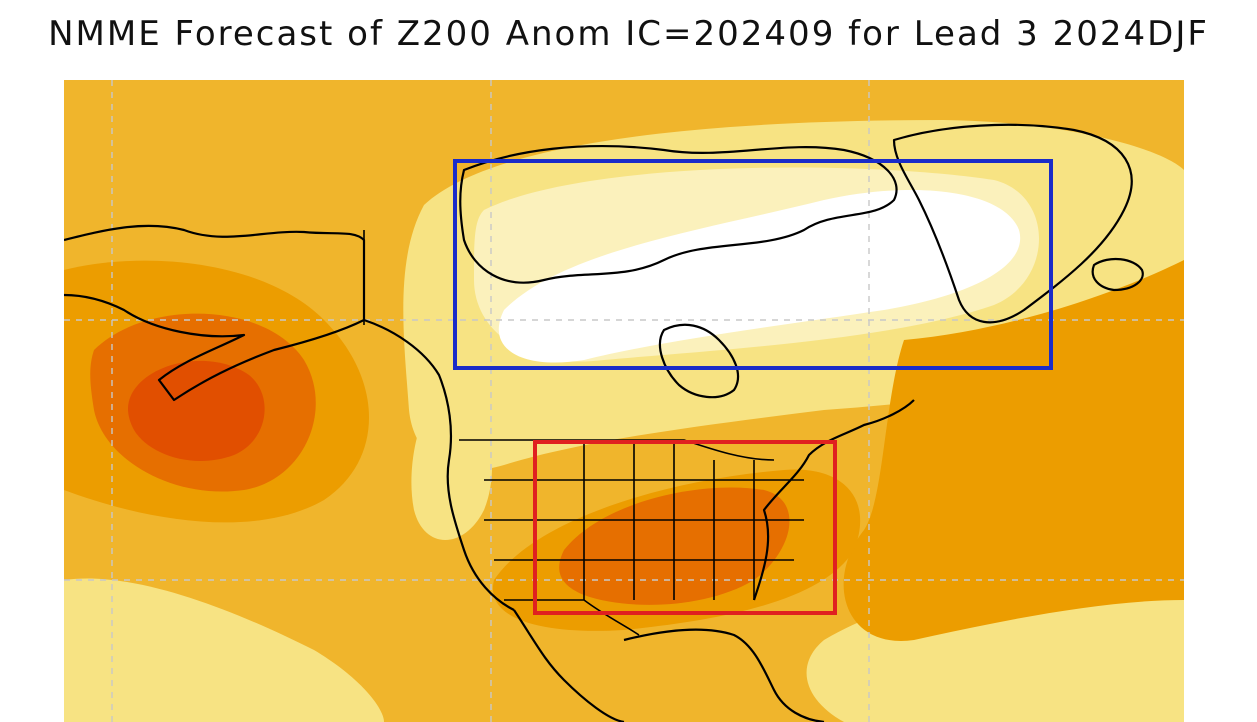  I want to click on coastline-pacific-northwest, so click(439, 464).